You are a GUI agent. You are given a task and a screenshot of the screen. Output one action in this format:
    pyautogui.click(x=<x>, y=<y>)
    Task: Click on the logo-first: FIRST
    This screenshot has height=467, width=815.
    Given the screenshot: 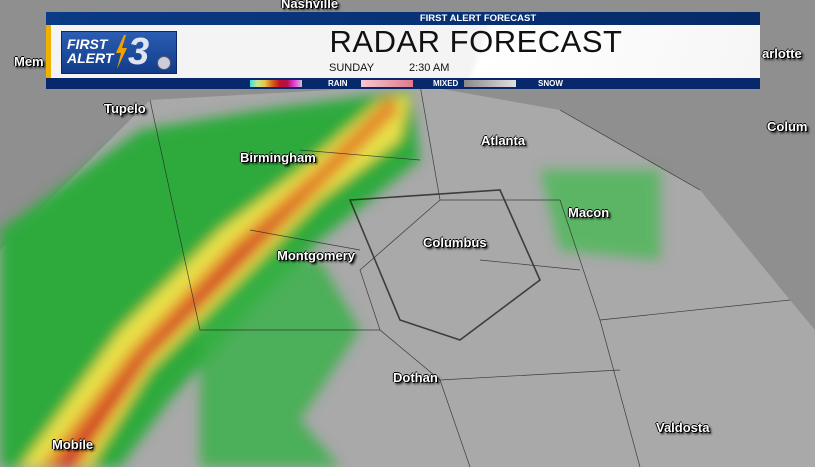 What is the action you would take?
    pyautogui.click(x=87, y=44)
    